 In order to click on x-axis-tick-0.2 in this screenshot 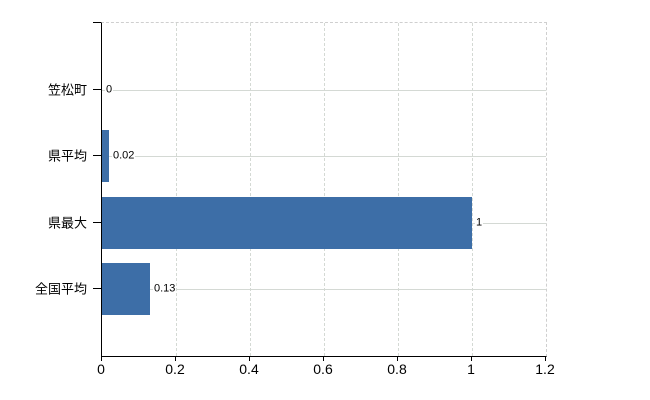, I will do `click(175, 358)`.